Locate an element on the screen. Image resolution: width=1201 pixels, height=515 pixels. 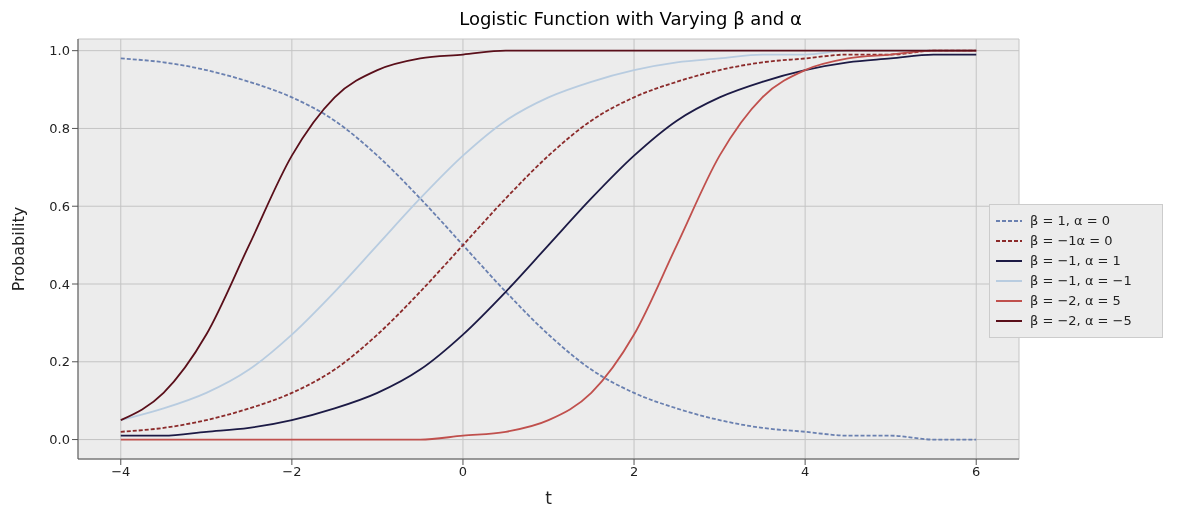
x-tick-label: 4 is located at coordinates (805, 472).